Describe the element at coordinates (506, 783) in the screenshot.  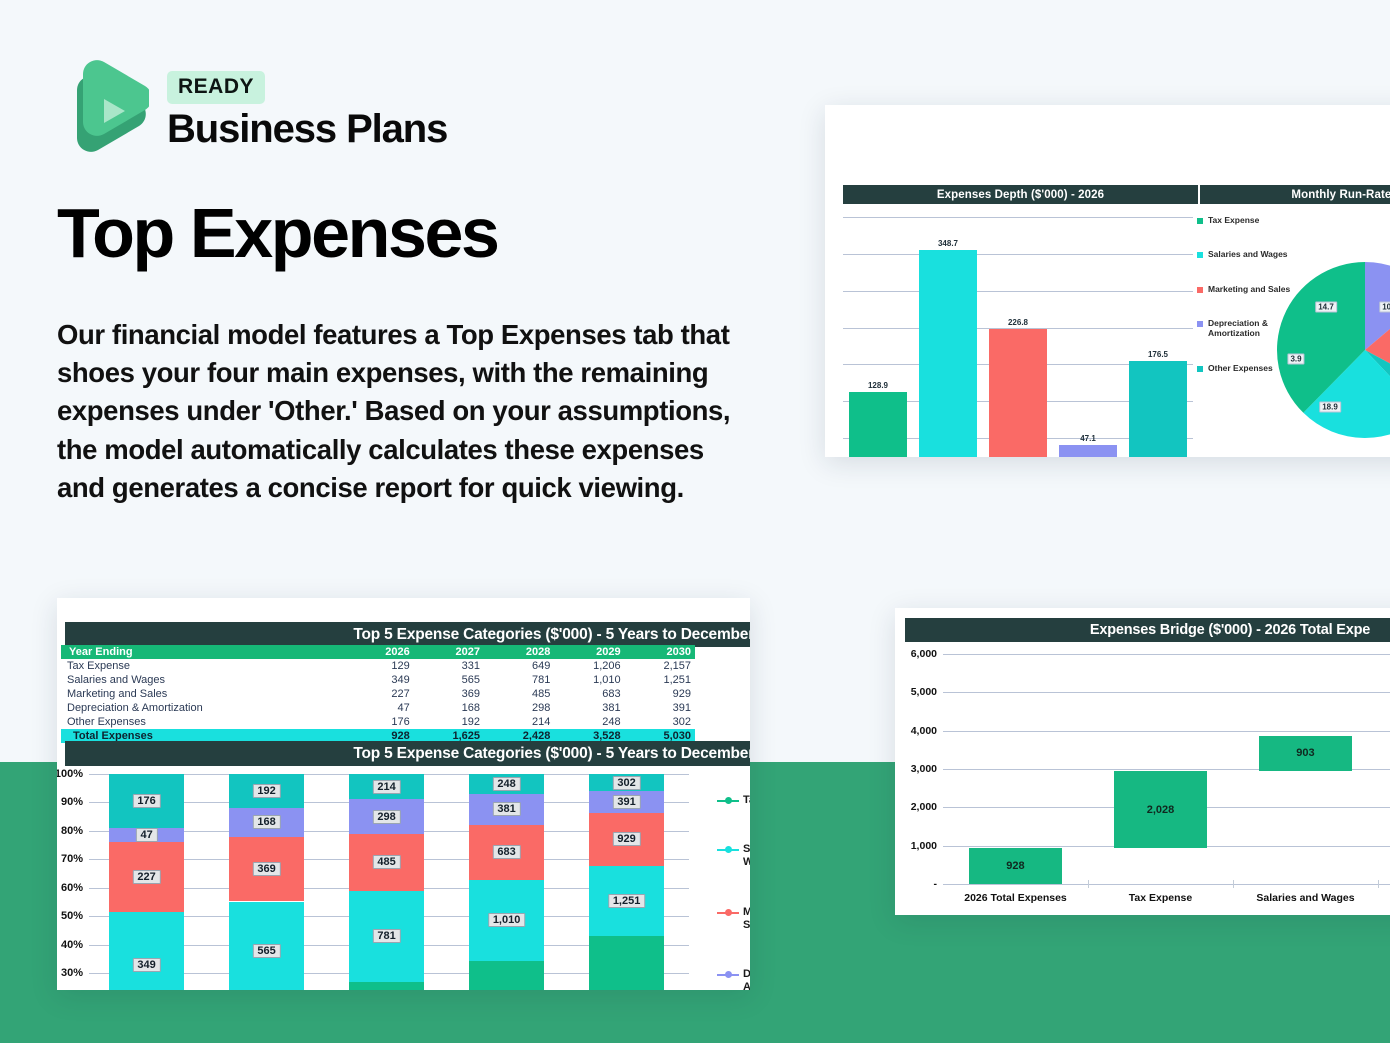
I see `segment-value-label: 248` at that location.